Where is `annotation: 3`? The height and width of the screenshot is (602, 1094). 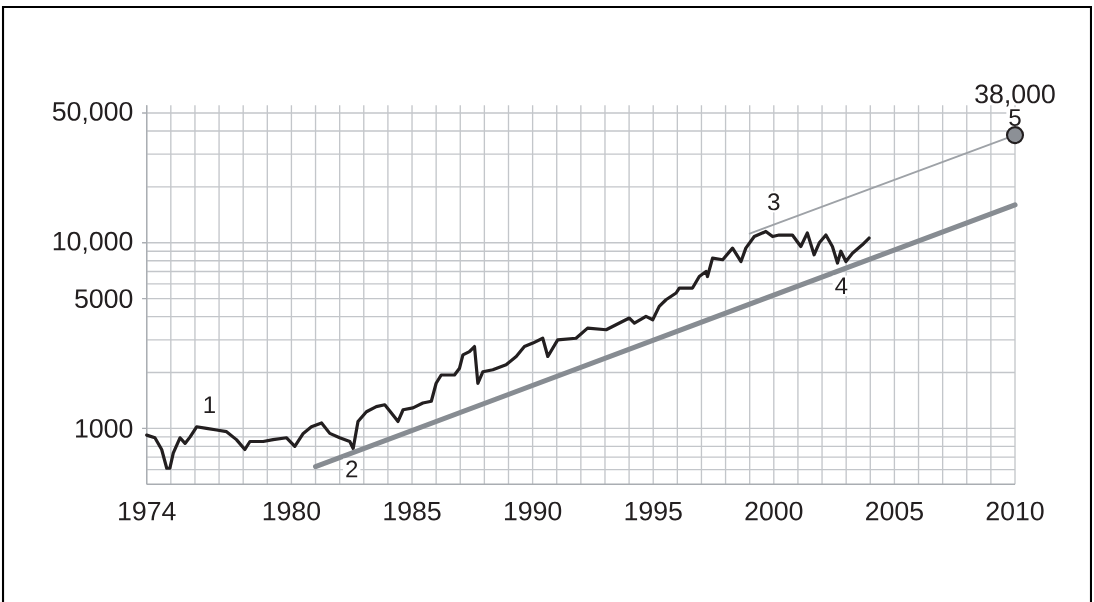
annotation: 3 is located at coordinates (774, 202).